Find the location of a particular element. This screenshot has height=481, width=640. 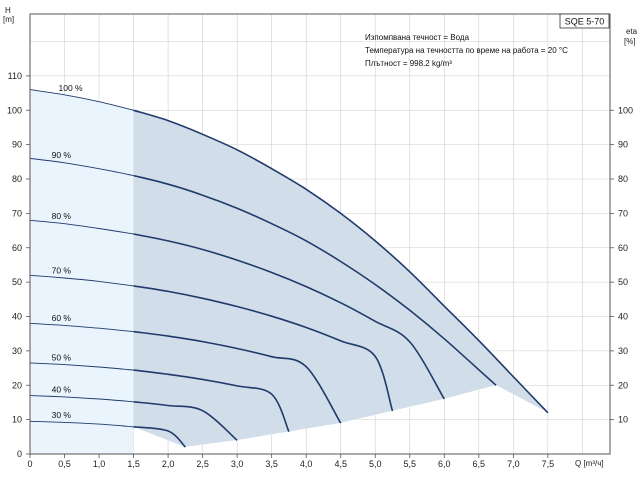

y-tick-label: 60 is located at coordinates (17, 248).